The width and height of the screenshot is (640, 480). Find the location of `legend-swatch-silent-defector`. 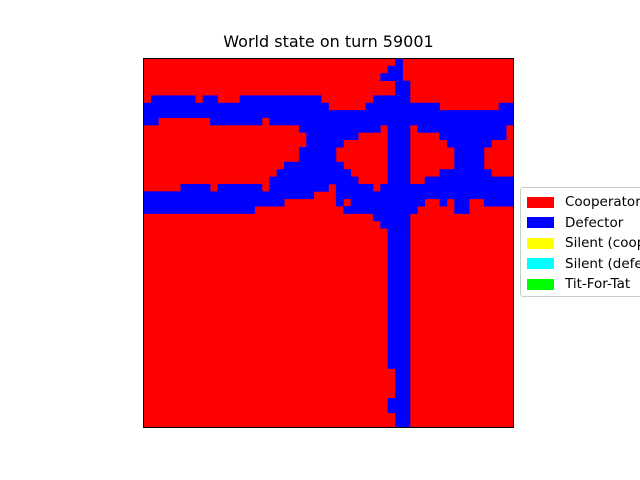

legend-swatch-silent-defector is located at coordinates (540, 264).